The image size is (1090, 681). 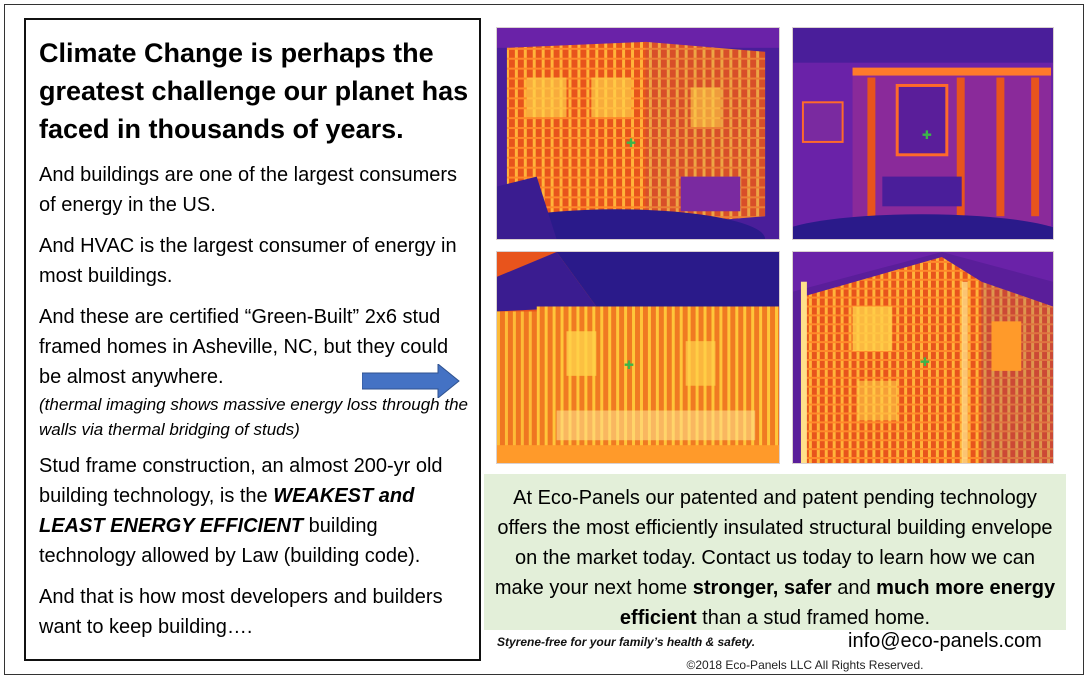 What do you see at coordinates (854, 588) in the screenshot?
I see `callout-text-2: and` at bounding box center [854, 588].